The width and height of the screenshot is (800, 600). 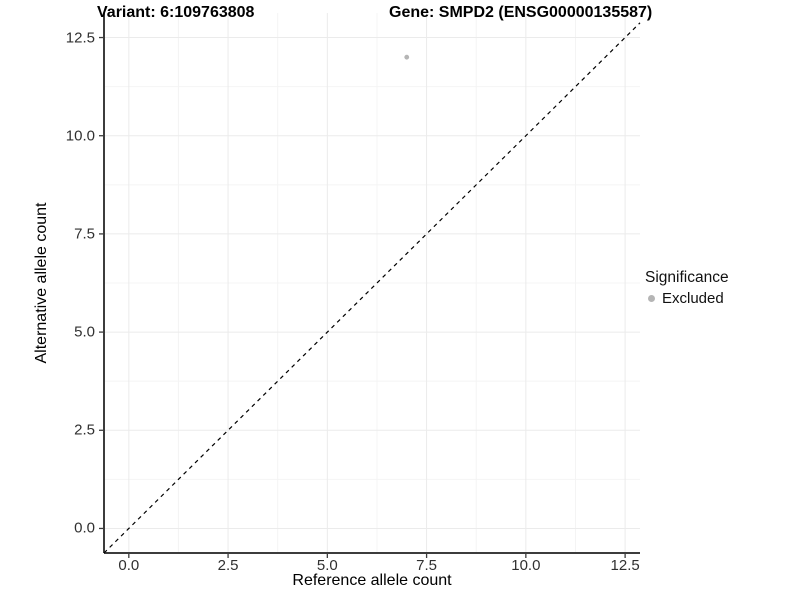 What do you see at coordinates (129, 565) in the screenshot?
I see `x-tick-label: 0.0` at bounding box center [129, 565].